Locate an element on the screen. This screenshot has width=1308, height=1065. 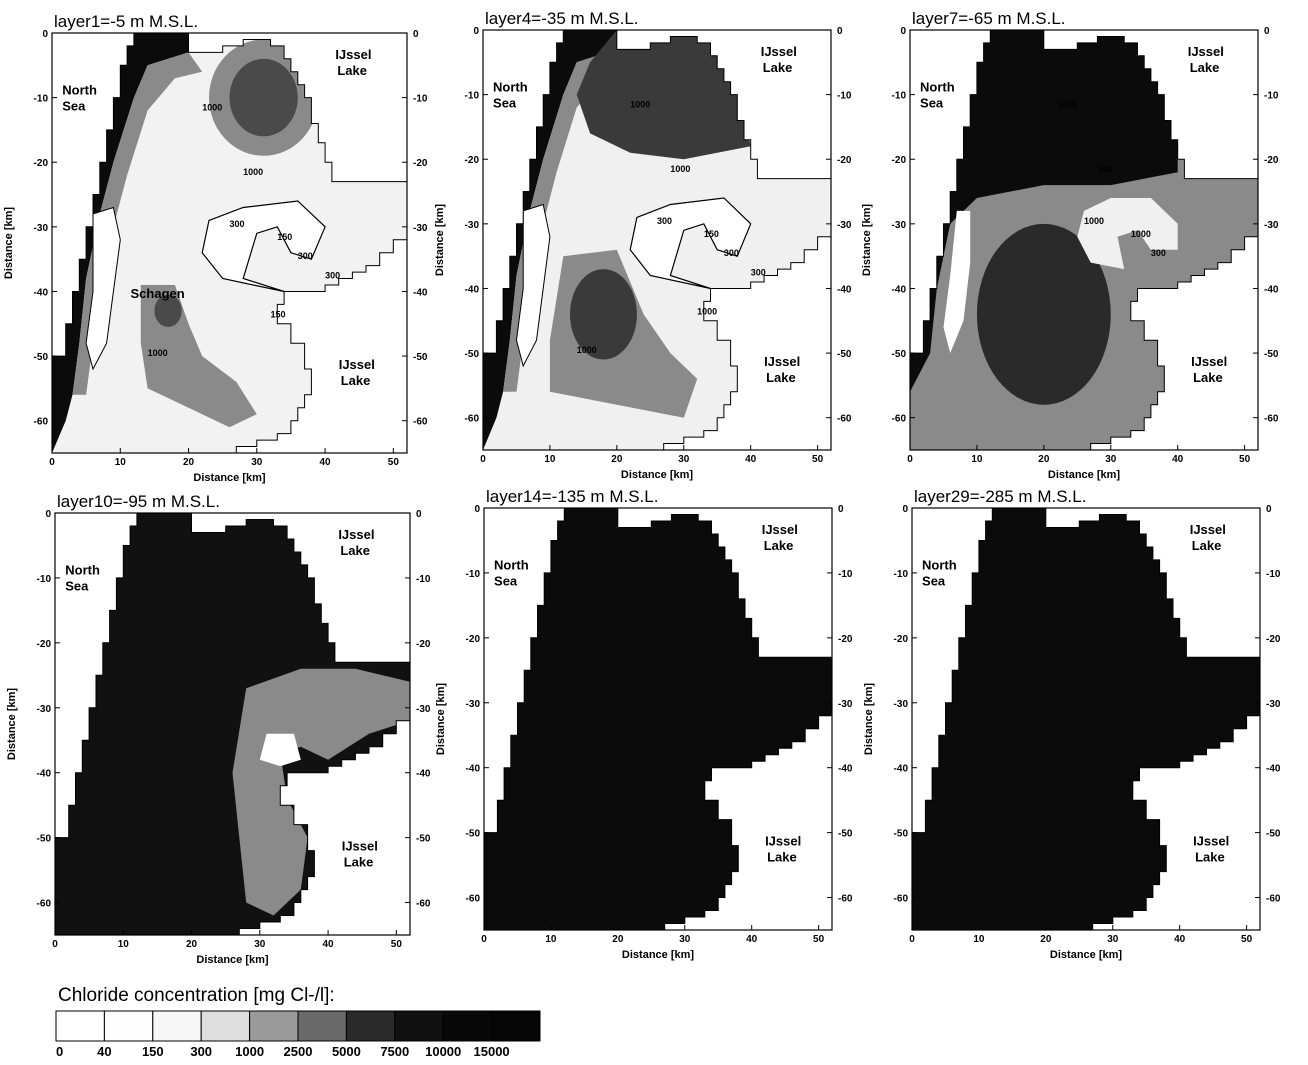
north-saline-core is located at coordinates (263, 97).